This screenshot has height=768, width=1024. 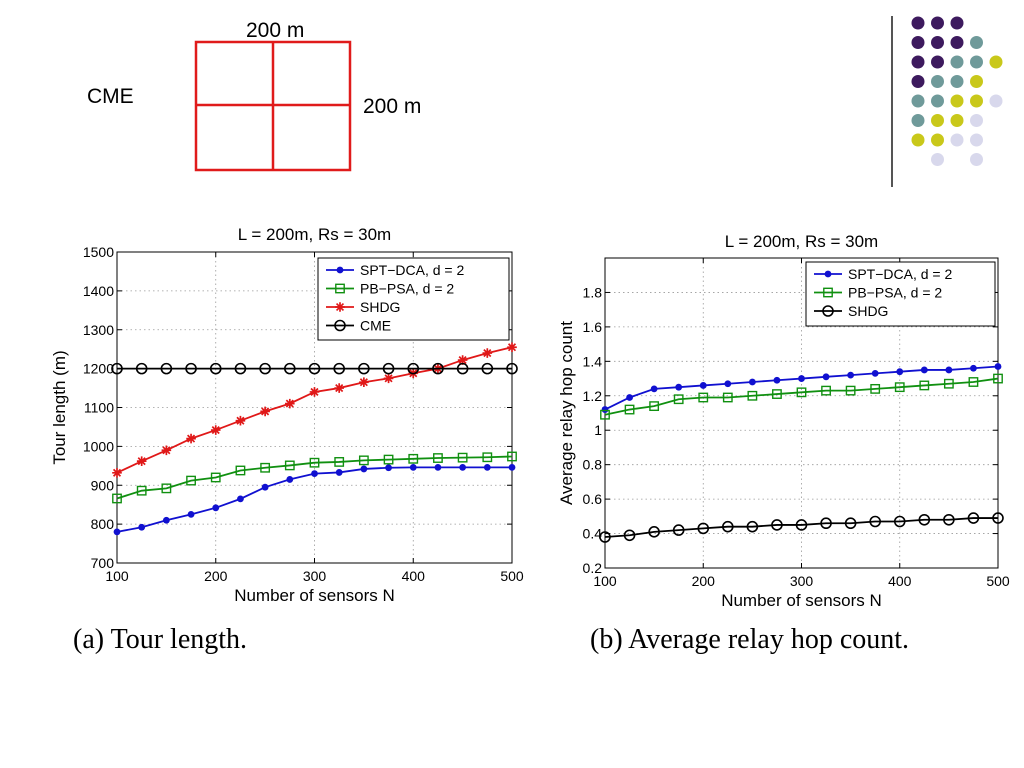 I want to click on area-grid, so click(x=273, y=106).